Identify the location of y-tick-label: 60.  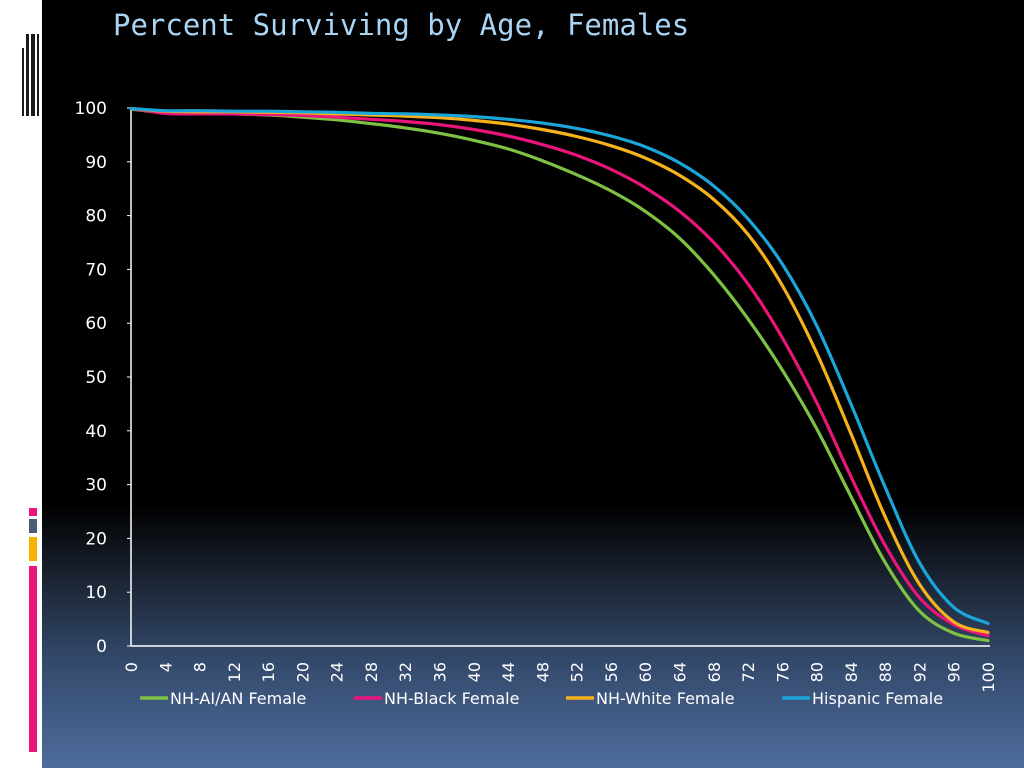
(96, 324).